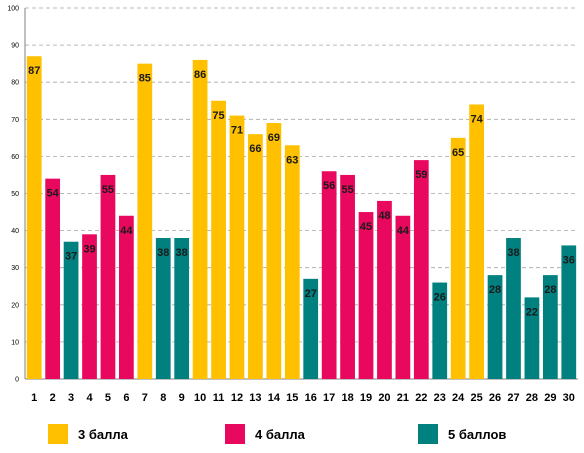  What do you see at coordinates (182, 398) in the screenshot?
I see `x-tick-label: 9` at bounding box center [182, 398].